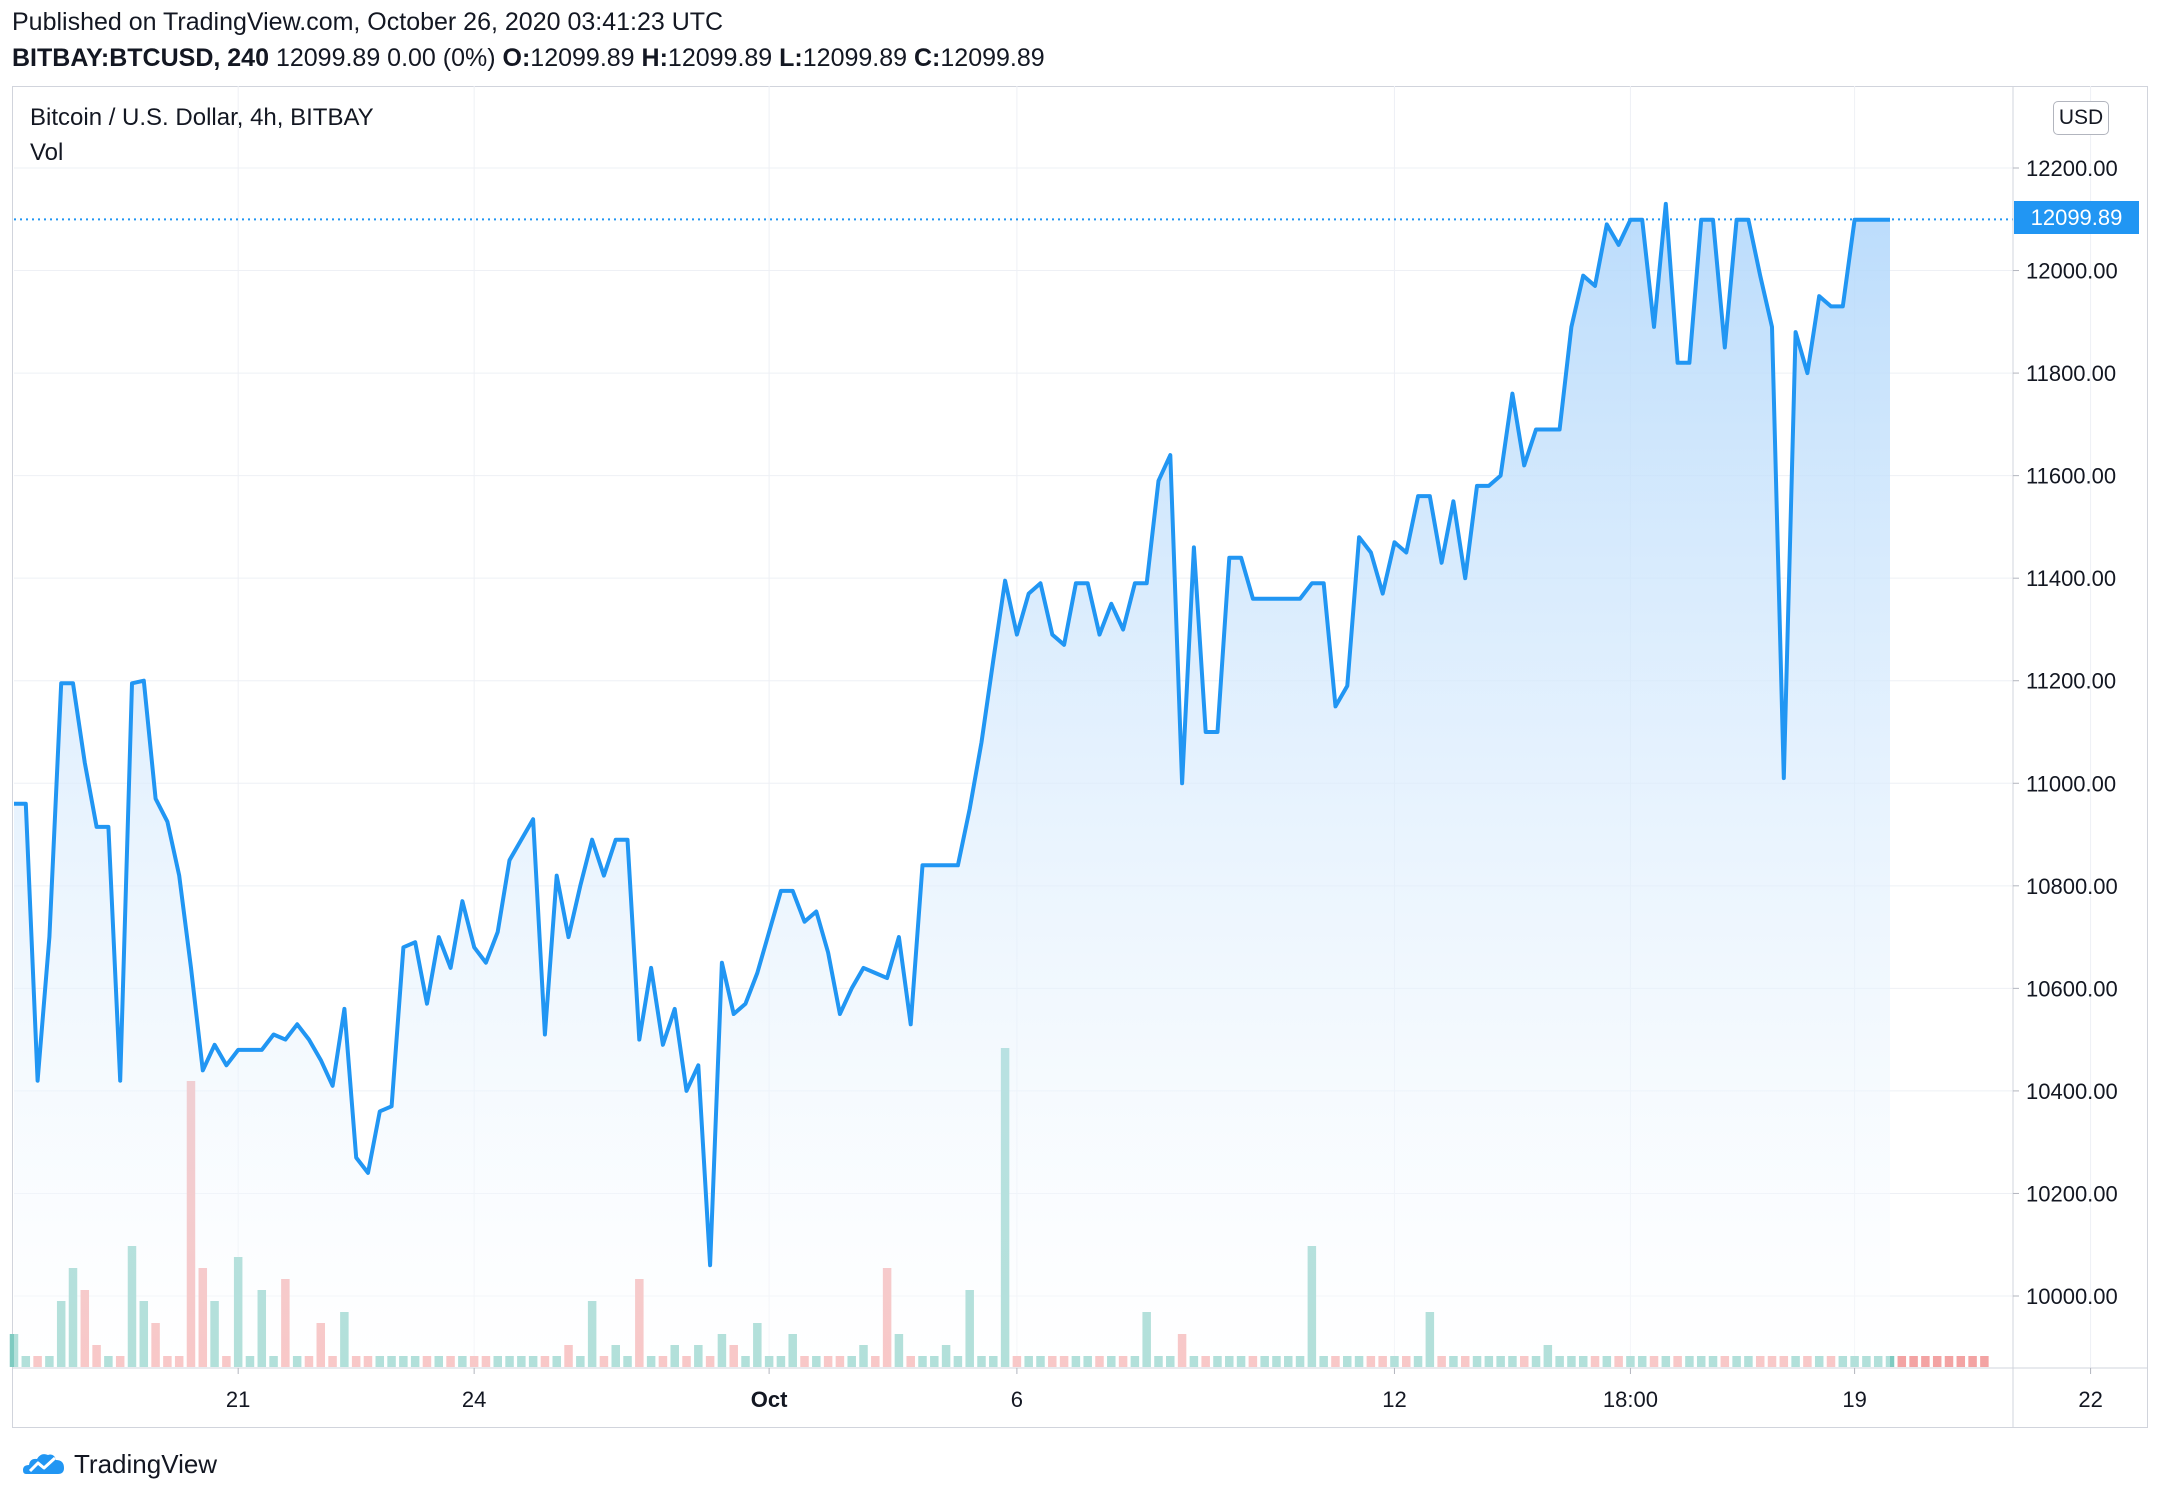  Describe the element at coordinates (202, 117) in the screenshot. I see `chart-legend-title: Bitcoin / U.S. Dollar, 4h, BITBAY` at that location.